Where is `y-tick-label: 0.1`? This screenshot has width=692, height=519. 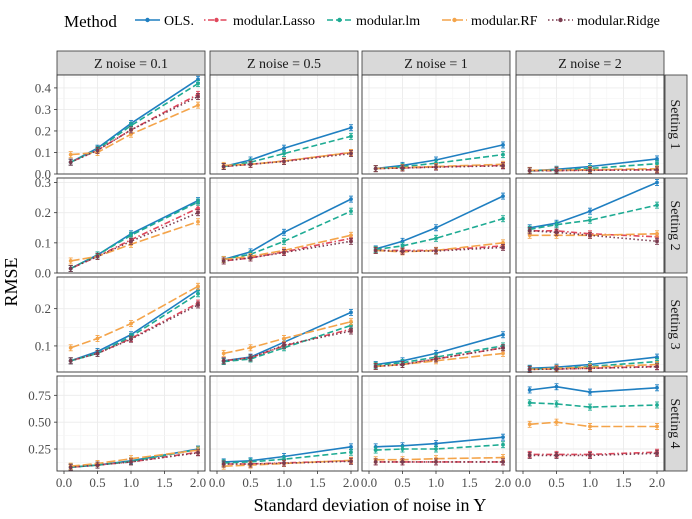
y-tick-label: 0.1 is located at coordinates (43, 345).